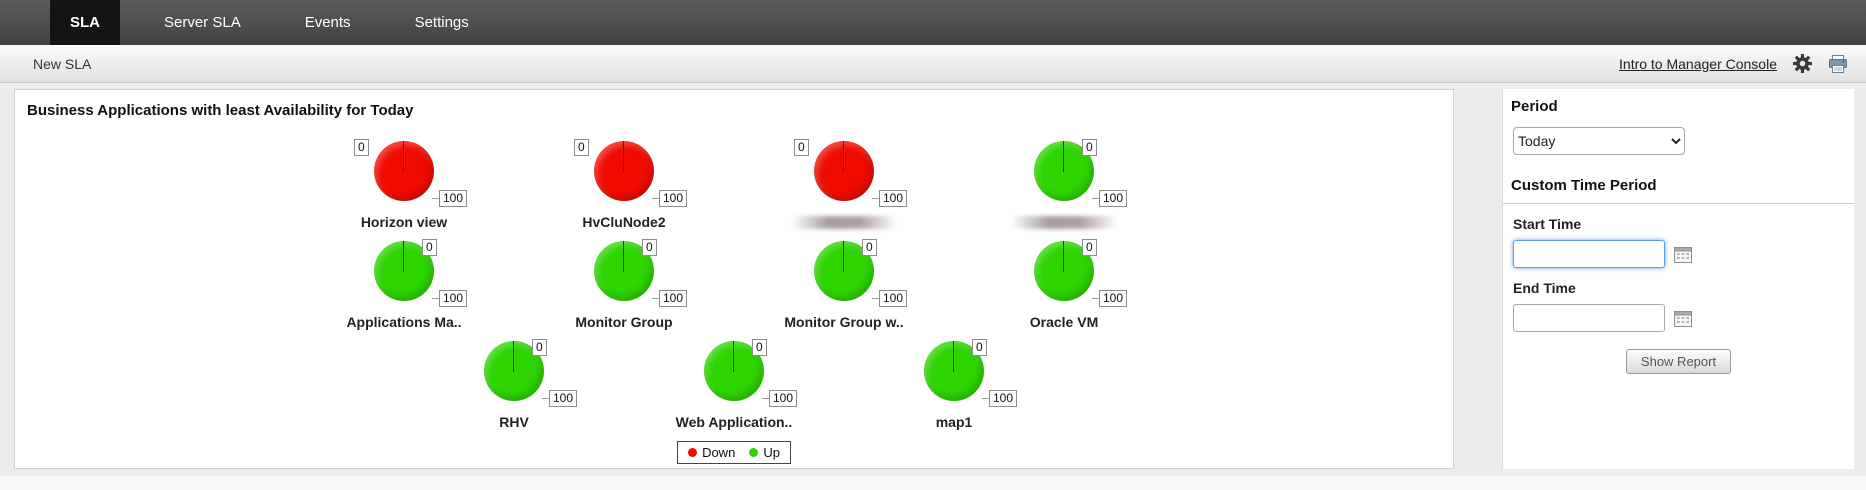 The height and width of the screenshot is (490, 1866). I want to click on printer-icon, so click(1838, 63).